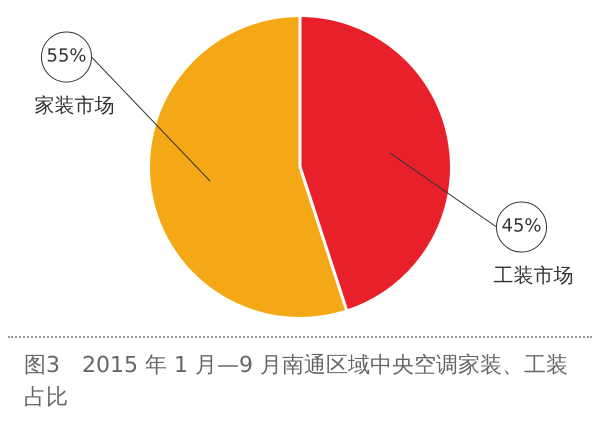 This screenshot has width=600, height=448. I want to click on slice-label: 家装市场, so click(74, 105).